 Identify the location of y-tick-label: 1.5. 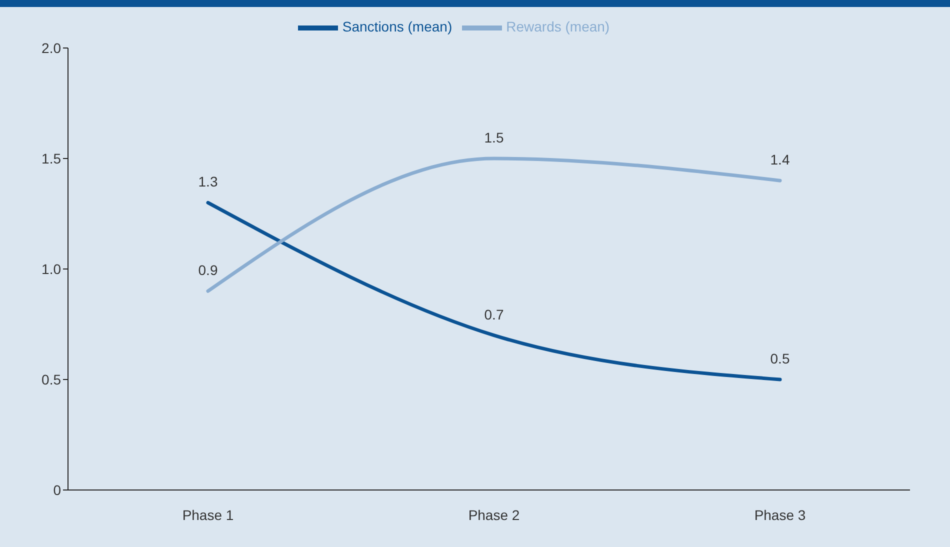
(52, 158).